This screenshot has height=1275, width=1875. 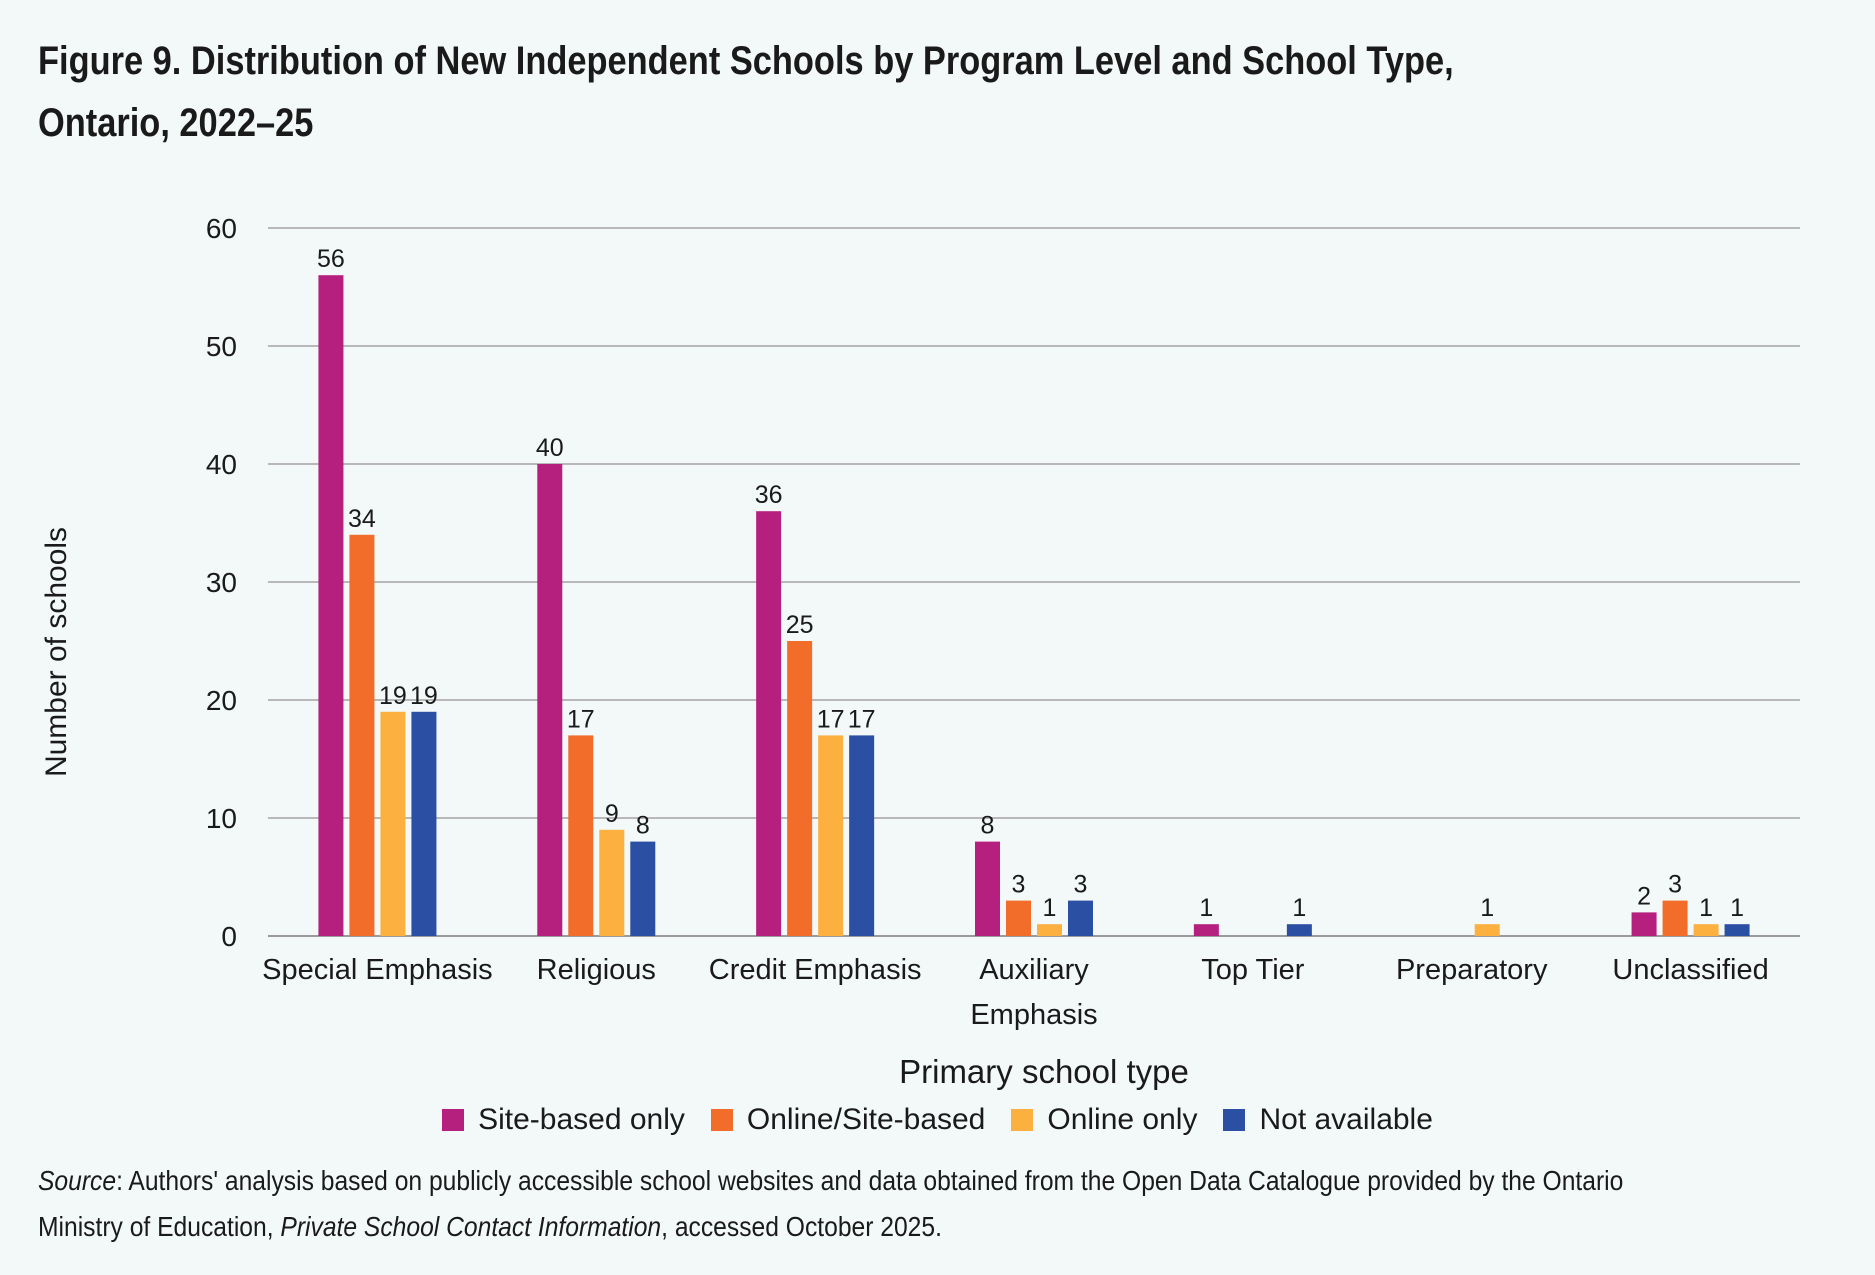 I want to click on y-tick-label: 20, so click(x=221, y=700).